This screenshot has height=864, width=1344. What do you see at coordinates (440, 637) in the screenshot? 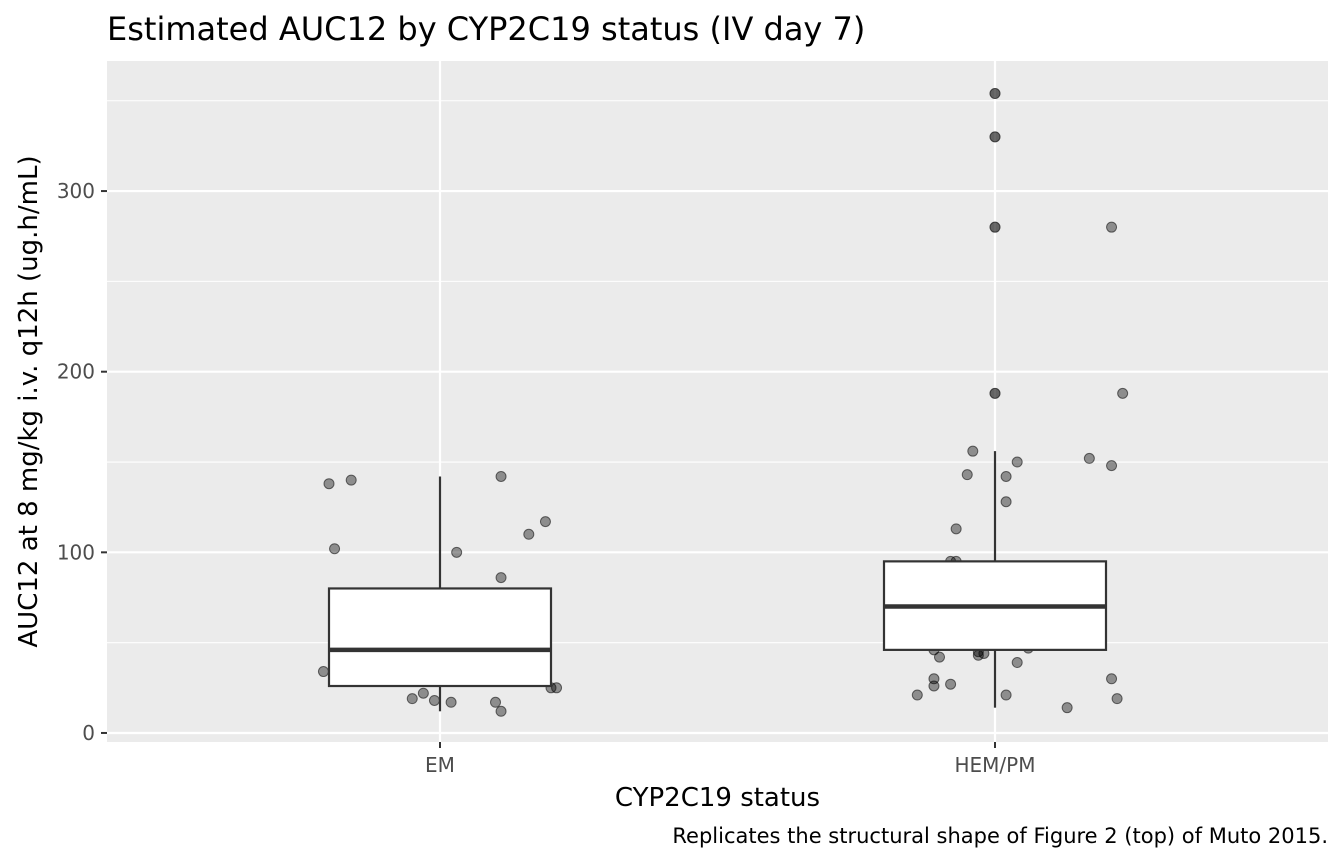
I see `box-body` at bounding box center [440, 637].